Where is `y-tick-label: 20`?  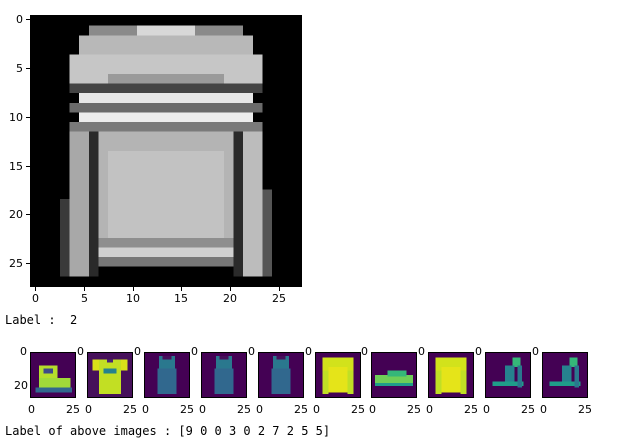
y-tick-label: 20 is located at coordinates (16, 214).